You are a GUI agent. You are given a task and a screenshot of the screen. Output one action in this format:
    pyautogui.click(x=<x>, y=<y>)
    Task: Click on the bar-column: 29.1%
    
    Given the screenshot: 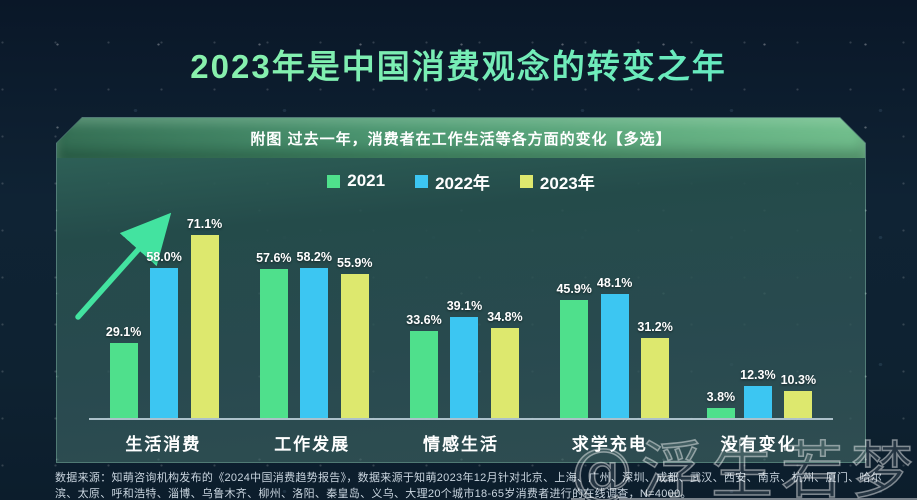 What is the action you would take?
    pyautogui.click(x=123, y=371)
    